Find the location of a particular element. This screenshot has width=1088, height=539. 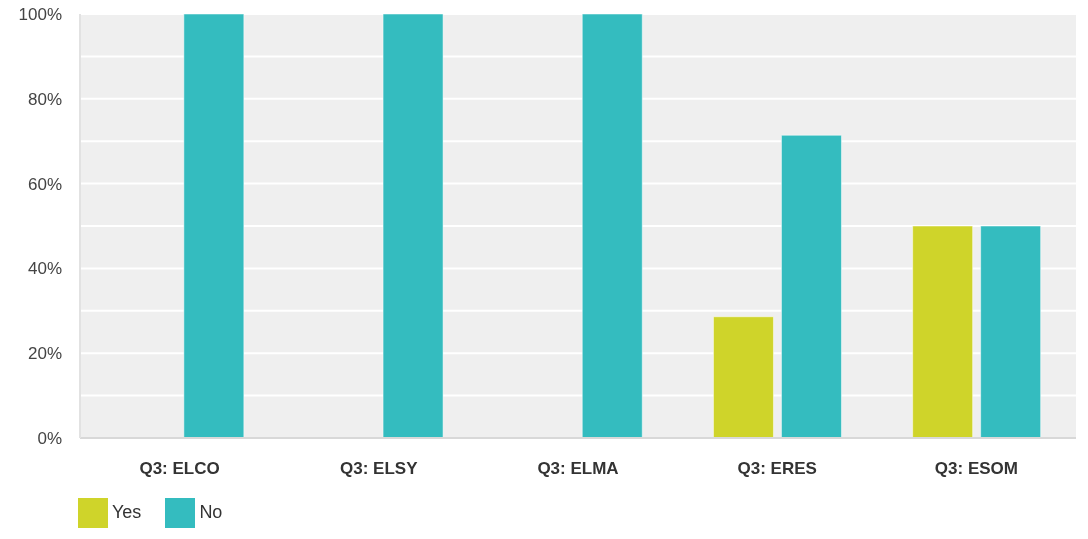

legend-label: Yes is located at coordinates (127, 511).